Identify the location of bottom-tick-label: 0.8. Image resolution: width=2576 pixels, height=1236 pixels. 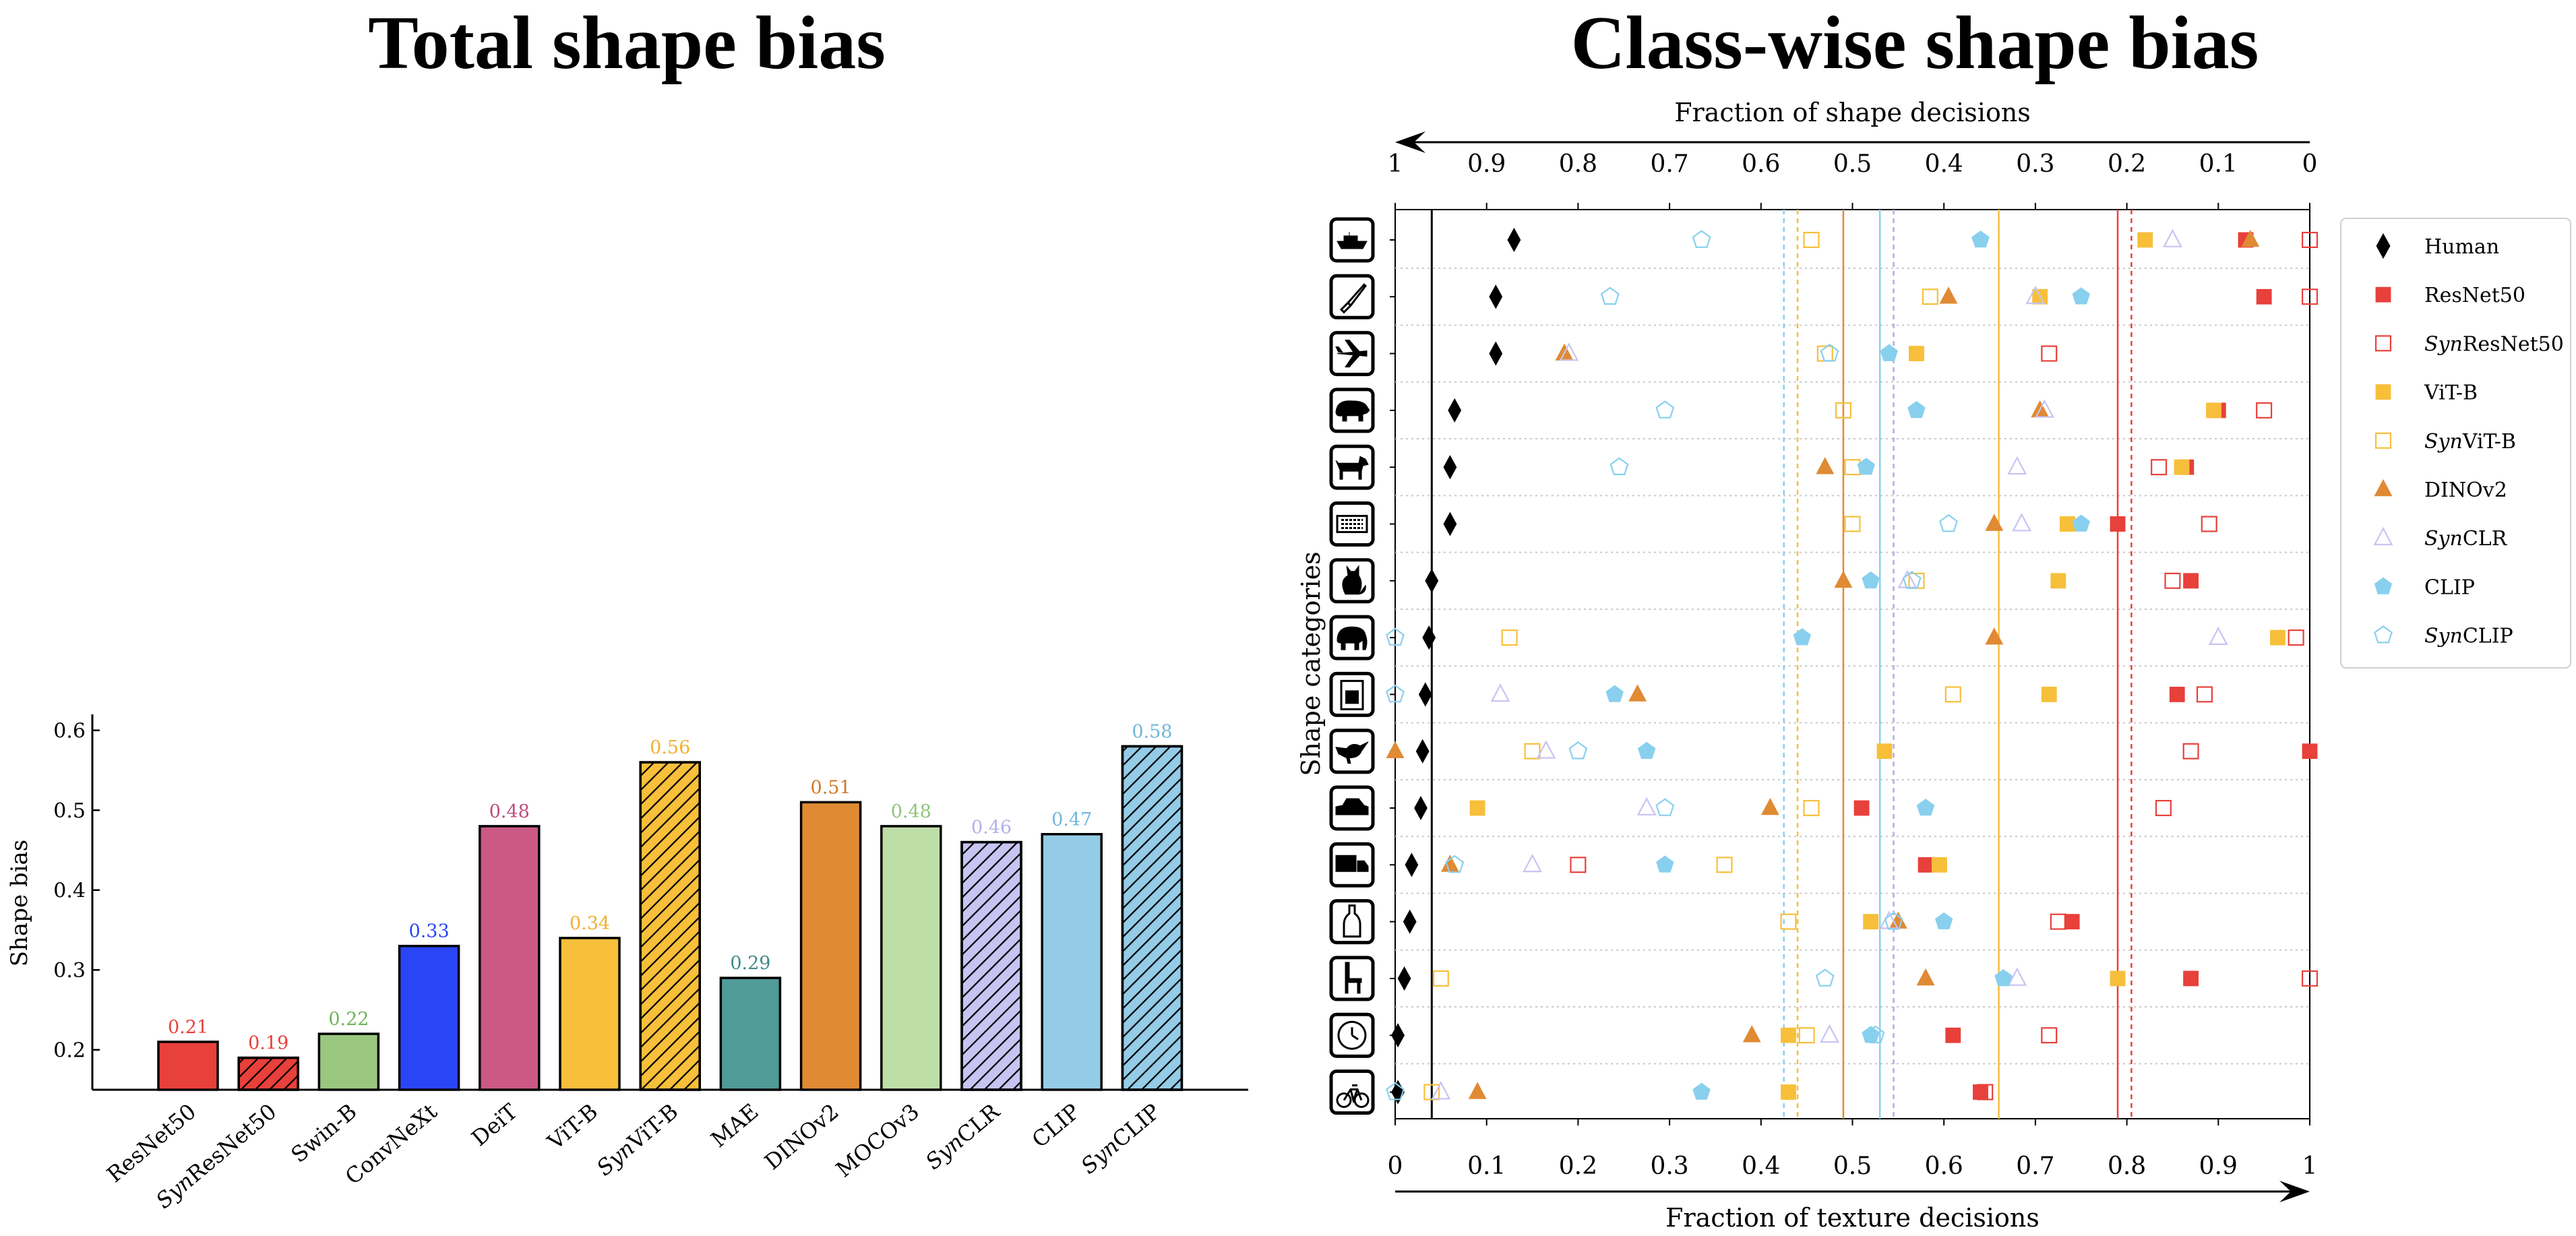
(2127, 1166).